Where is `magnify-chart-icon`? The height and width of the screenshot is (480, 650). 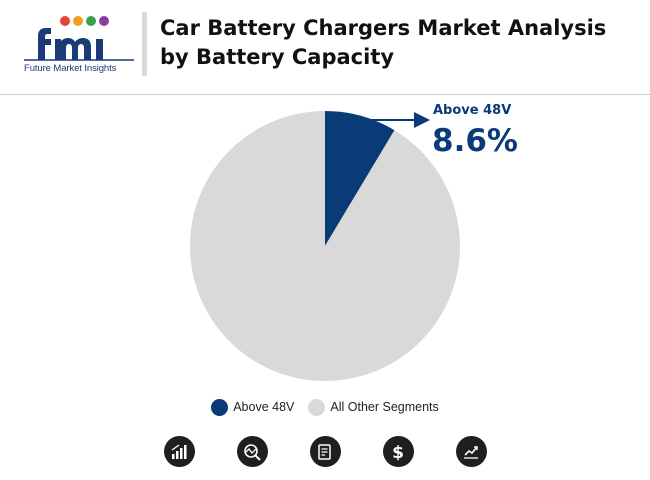
magnify-chart-icon is located at coordinates (252, 451).